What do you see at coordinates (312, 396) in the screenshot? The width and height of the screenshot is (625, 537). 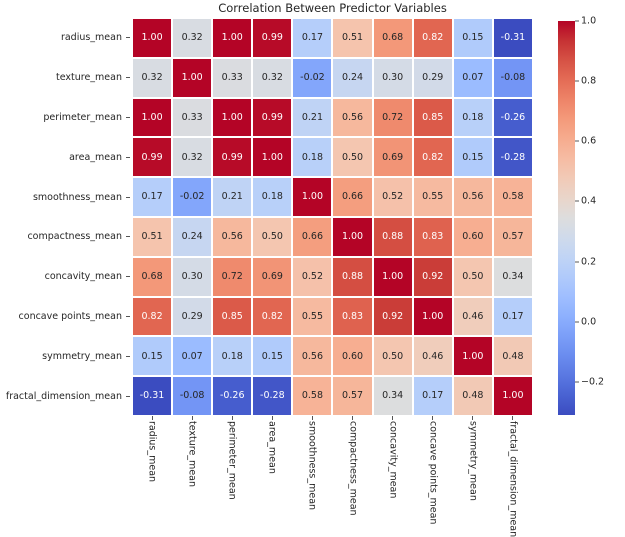 I see `heatmap-cell-value: 0.58` at bounding box center [312, 396].